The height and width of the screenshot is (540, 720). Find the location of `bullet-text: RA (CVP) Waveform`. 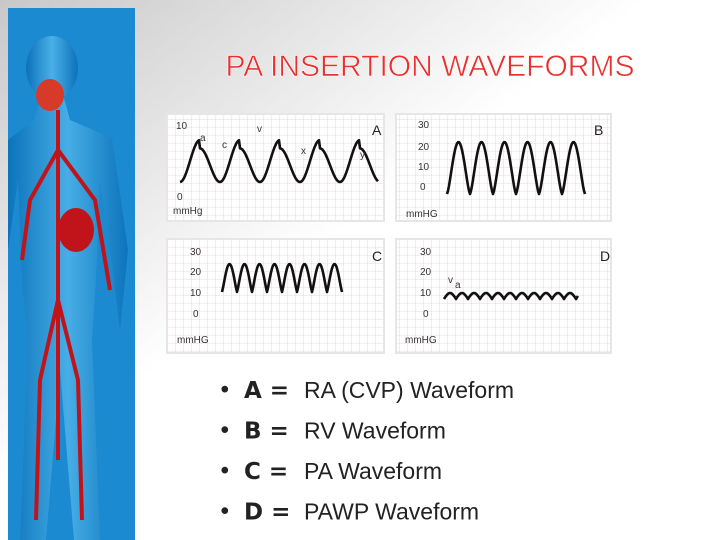

bullet-text: RA (CVP) Waveform is located at coordinates (409, 390).